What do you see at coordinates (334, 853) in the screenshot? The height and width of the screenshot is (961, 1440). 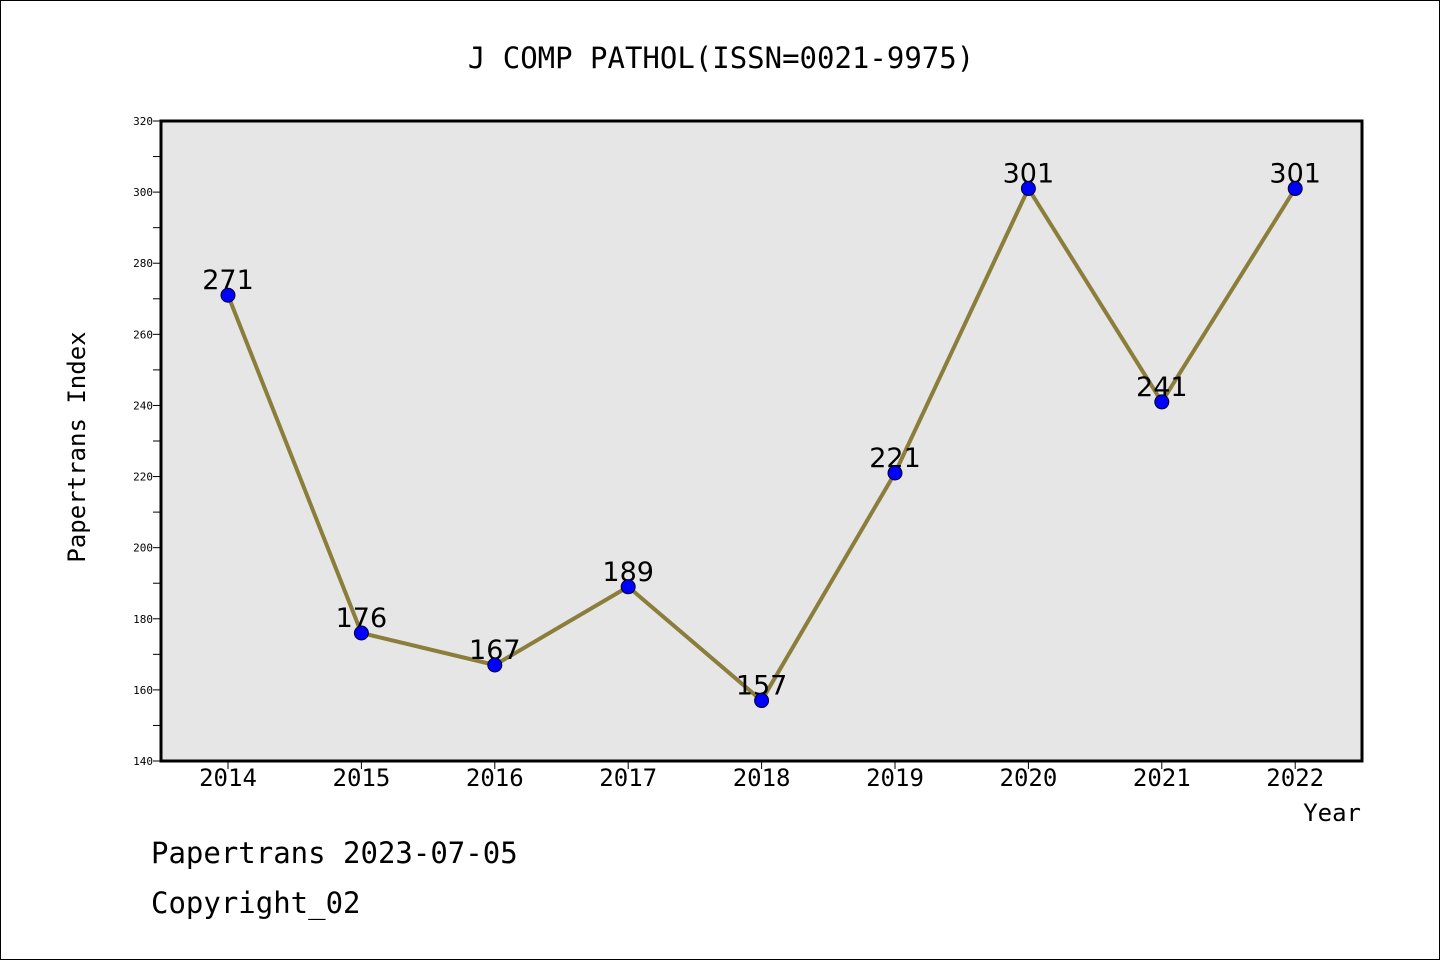 I see `footer-date-text: Papertrans 2023-07-05` at bounding box center [334, 853].